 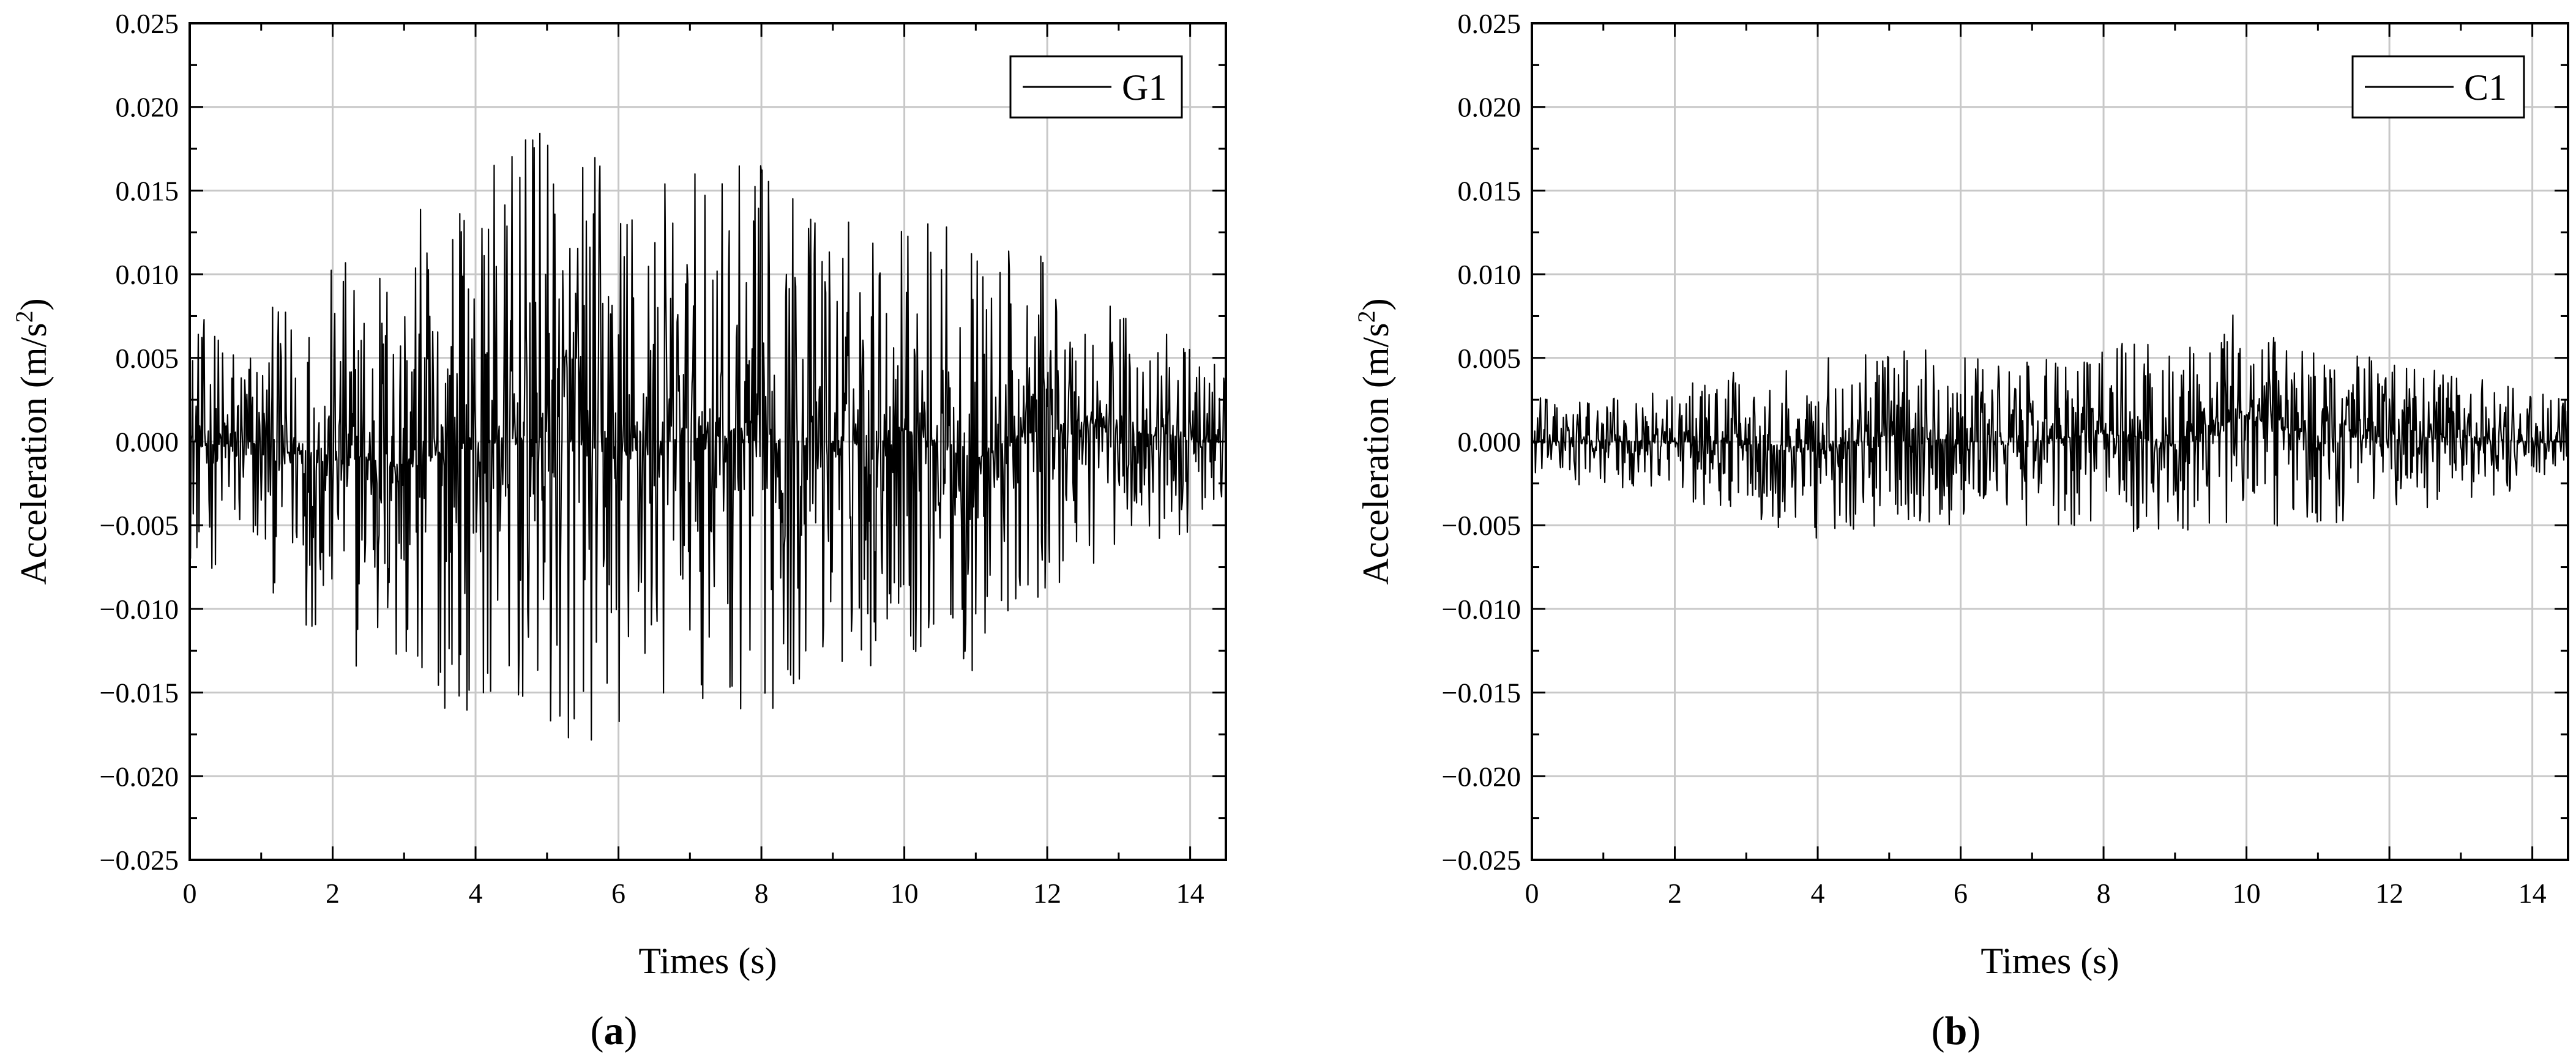 I want to click on legend: G1, so click(x=1096, y=87).